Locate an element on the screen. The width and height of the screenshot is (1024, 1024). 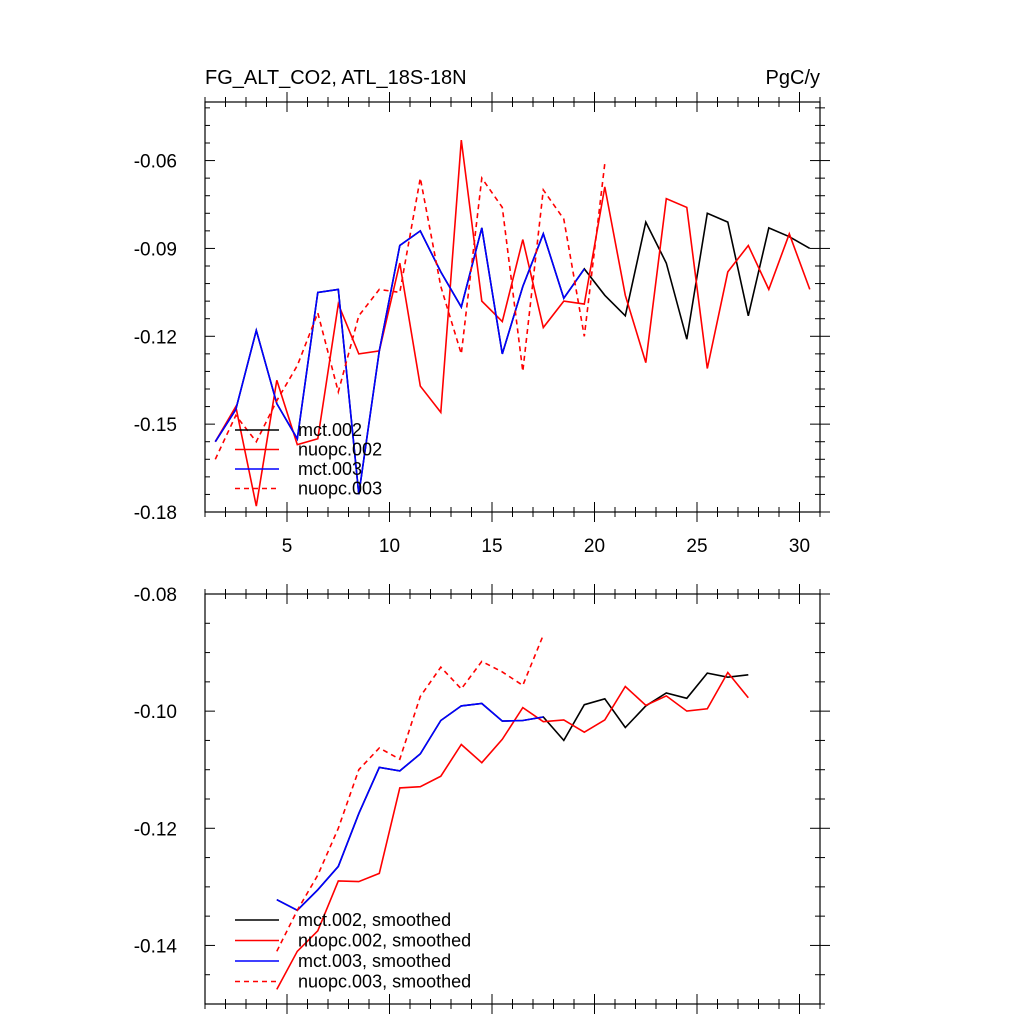
legend-label: nuopc.002, smoothed is located at coordinates (384, 941).